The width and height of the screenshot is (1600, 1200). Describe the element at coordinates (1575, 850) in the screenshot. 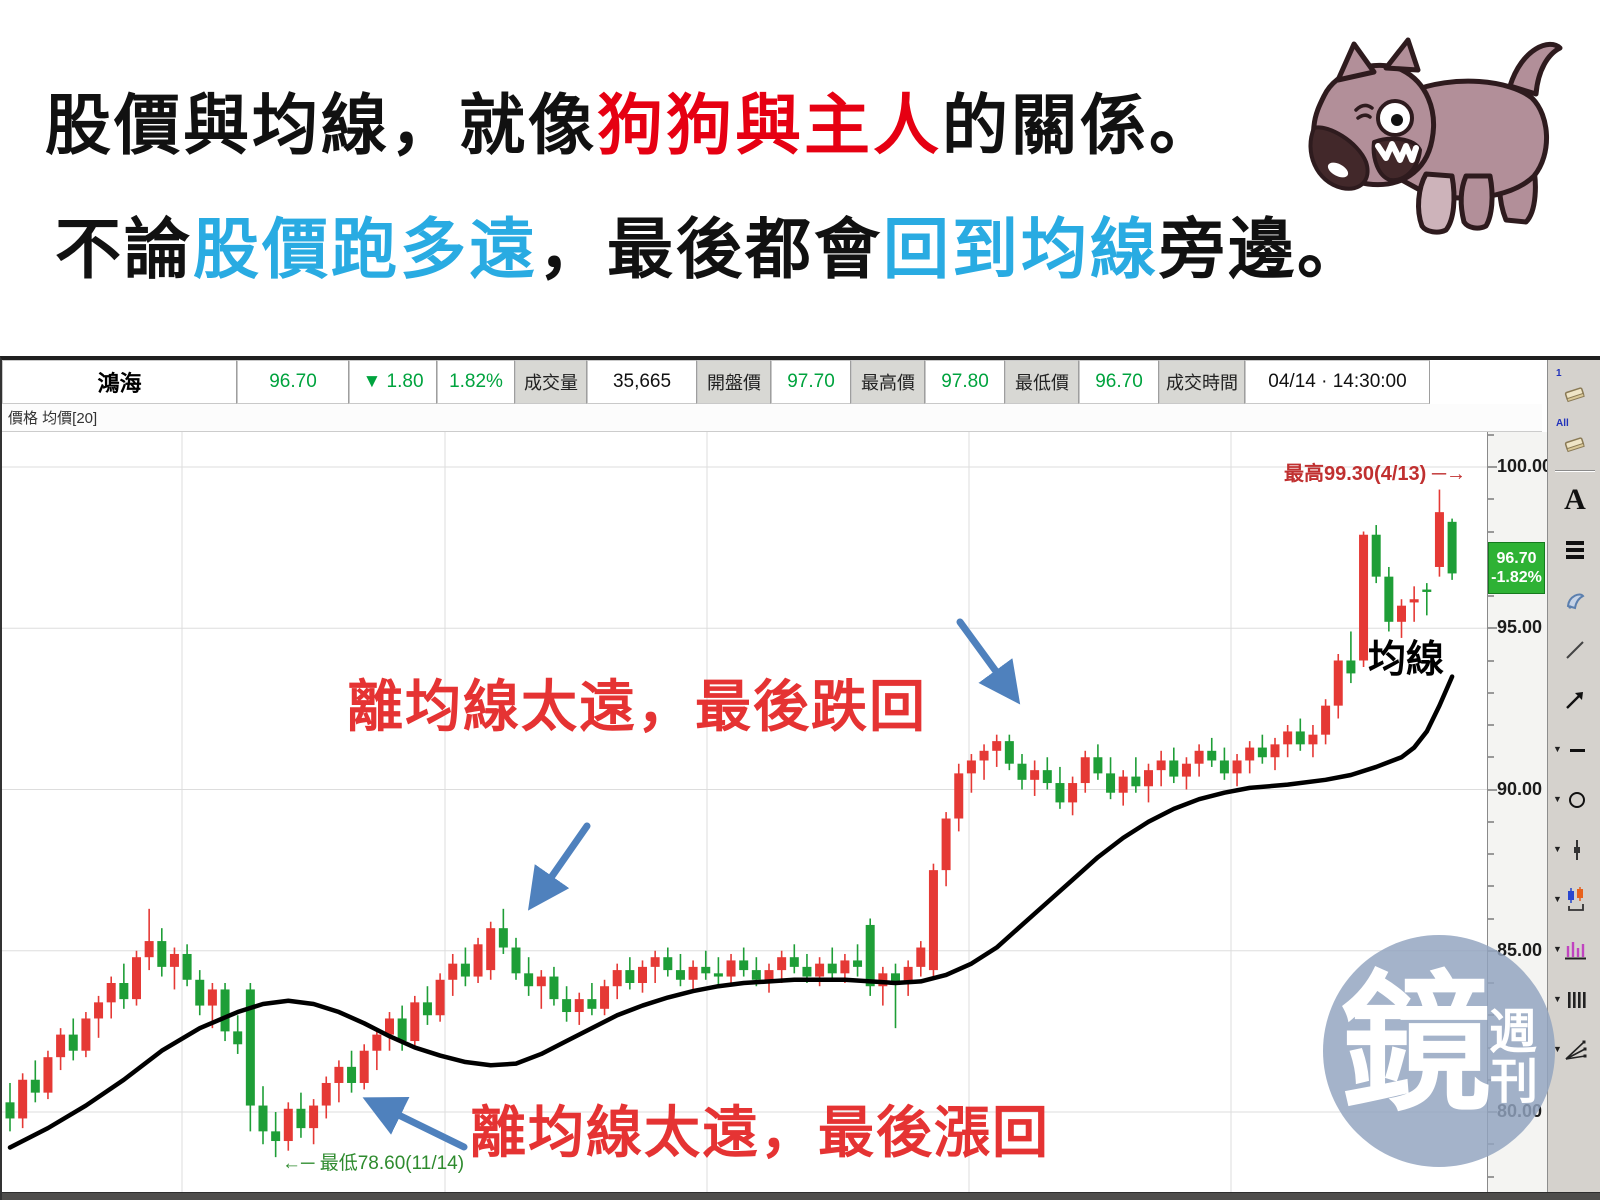

I see `pin-tool-icon: ▼` at that location.